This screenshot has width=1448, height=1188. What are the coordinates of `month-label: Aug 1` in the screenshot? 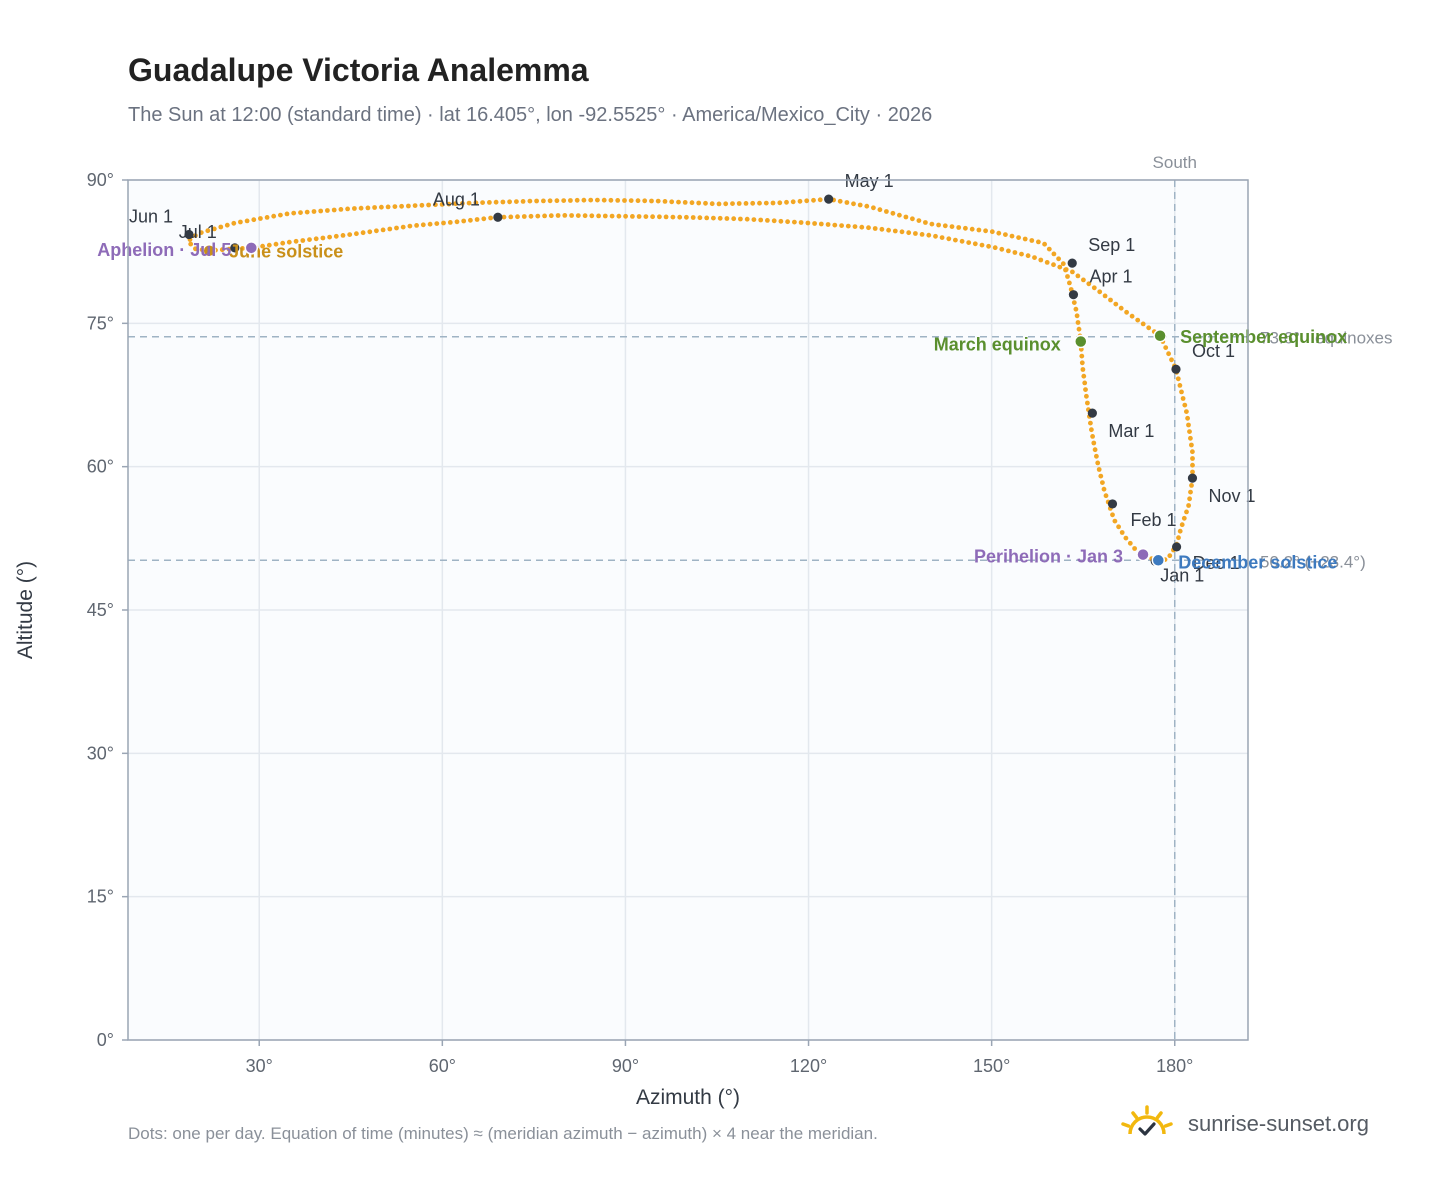 It's located at (456, 199).